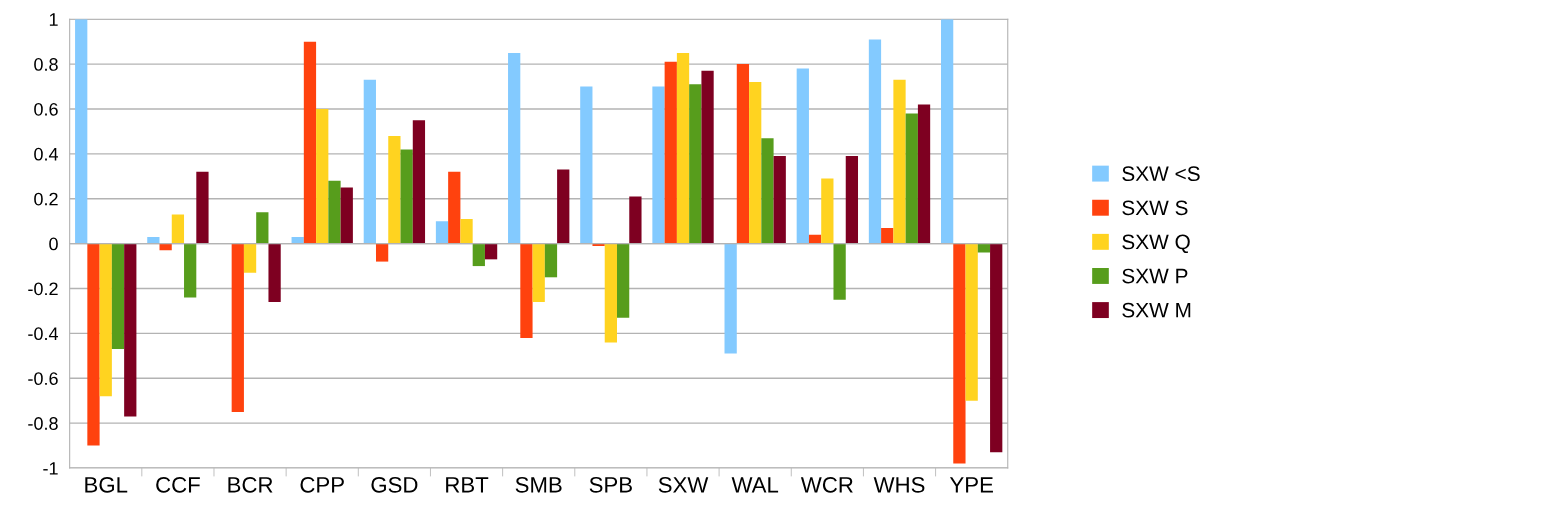  Describe the element at coordinates (1155, 276) in the screenshot. I see `legend-label: SXW P` at that location.